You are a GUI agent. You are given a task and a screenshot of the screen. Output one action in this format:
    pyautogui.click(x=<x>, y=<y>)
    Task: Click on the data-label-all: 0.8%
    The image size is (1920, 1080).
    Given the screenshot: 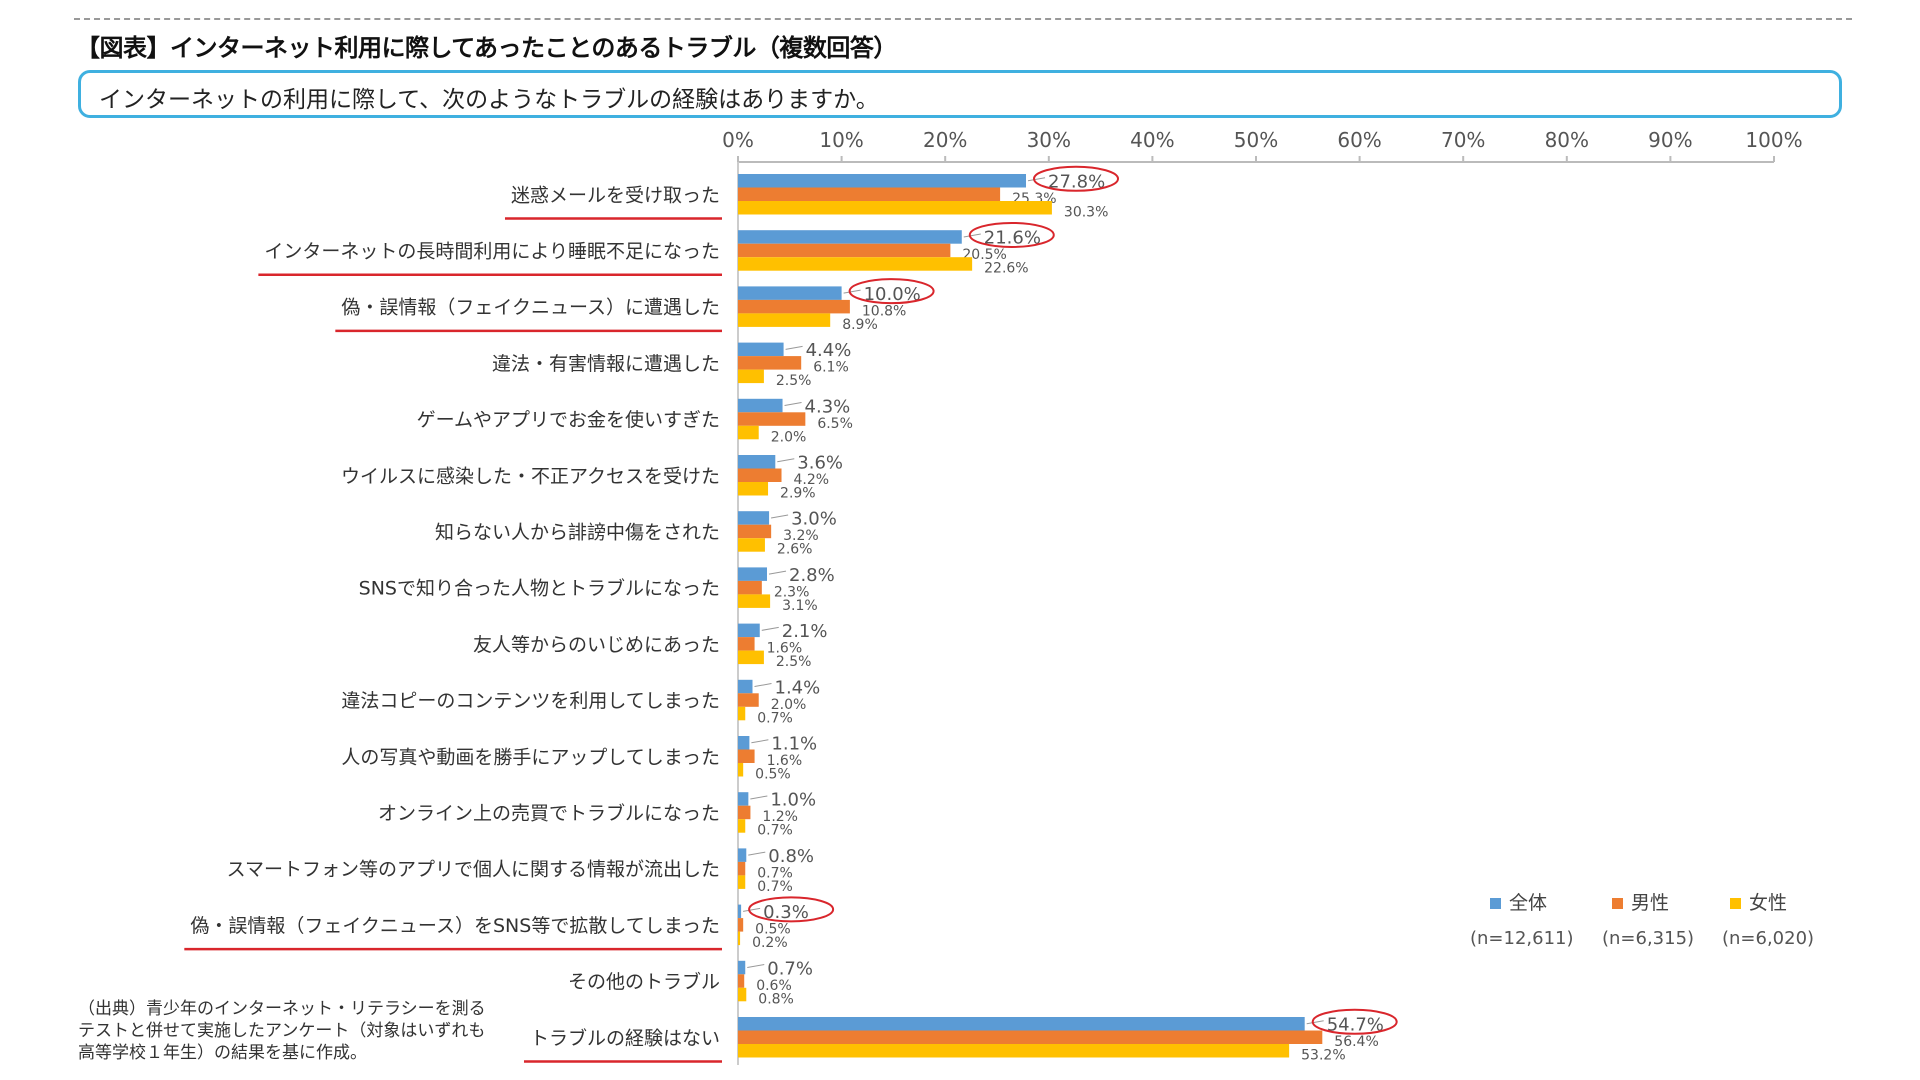 What is the action you would take?
    pyautogui.click(x=791, y=856)
    